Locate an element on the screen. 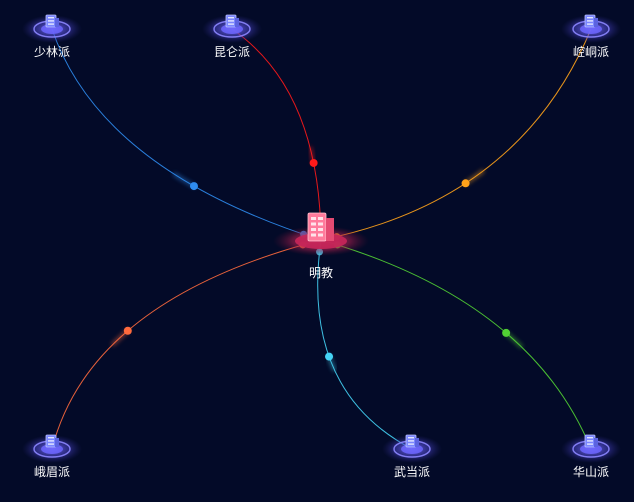  center-node is located at coordinates (321, 234).